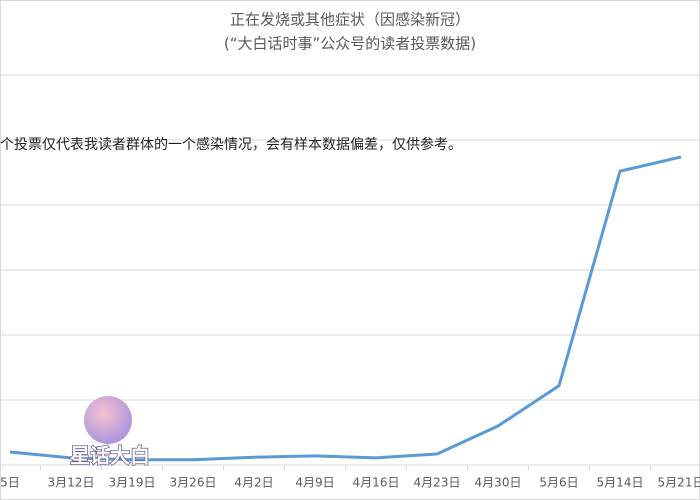 The image size is (700, 500). I want to click on x-tick-label: 3月19日, so click(132, 483).